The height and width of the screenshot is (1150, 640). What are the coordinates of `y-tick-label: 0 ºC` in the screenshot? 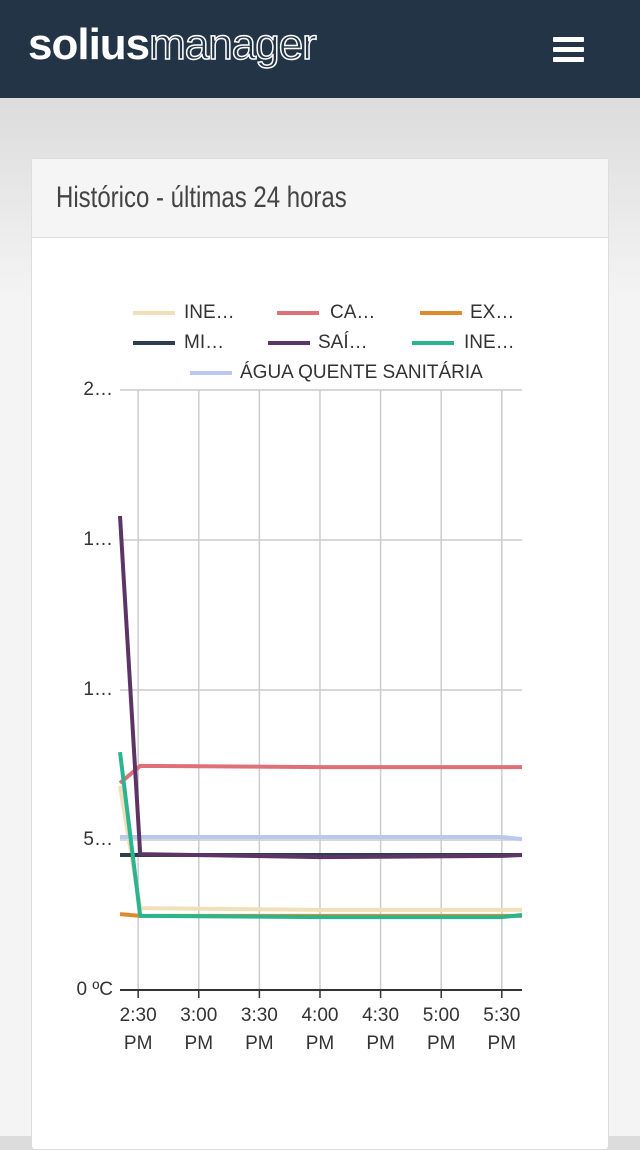 It's located at (94, 989).